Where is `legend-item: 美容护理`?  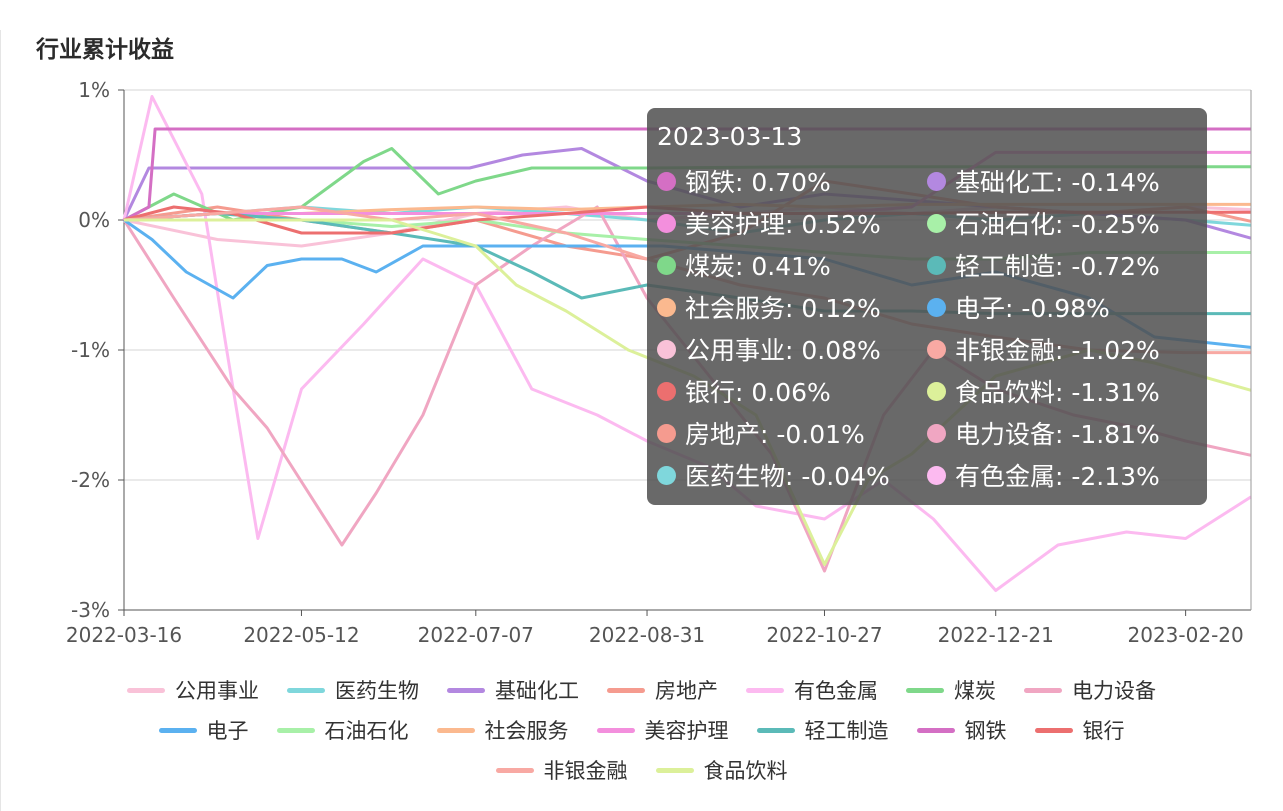
legend-item: 美容护理 is located at coordinates (662, 730).